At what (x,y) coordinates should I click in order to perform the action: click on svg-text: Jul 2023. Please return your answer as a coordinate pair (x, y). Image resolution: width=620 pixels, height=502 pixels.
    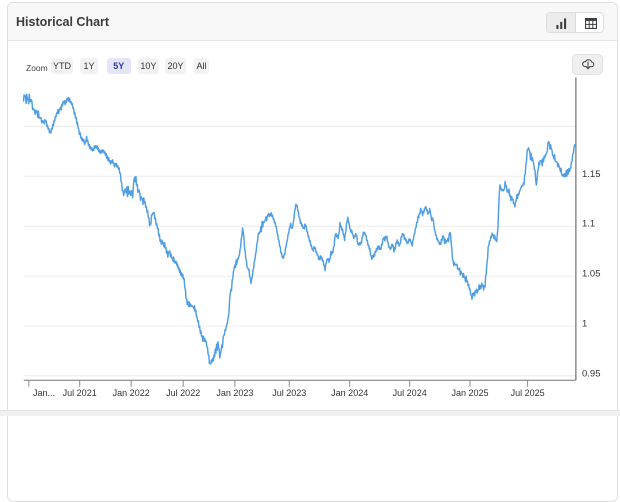
    Looking at the image, I should click on (289, 393).